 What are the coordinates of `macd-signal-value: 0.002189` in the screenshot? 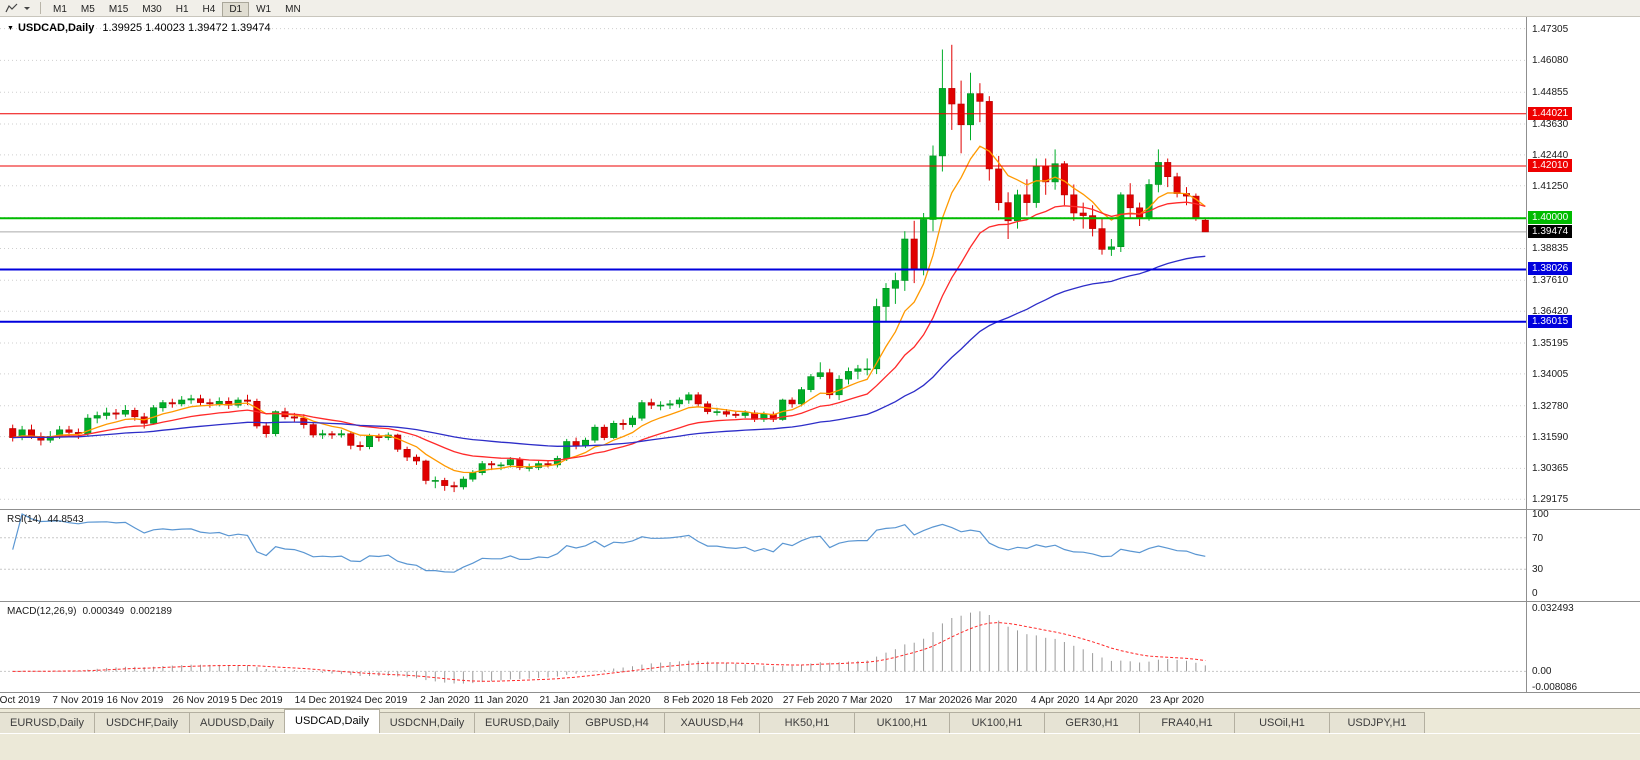 It's located at (151, 611).